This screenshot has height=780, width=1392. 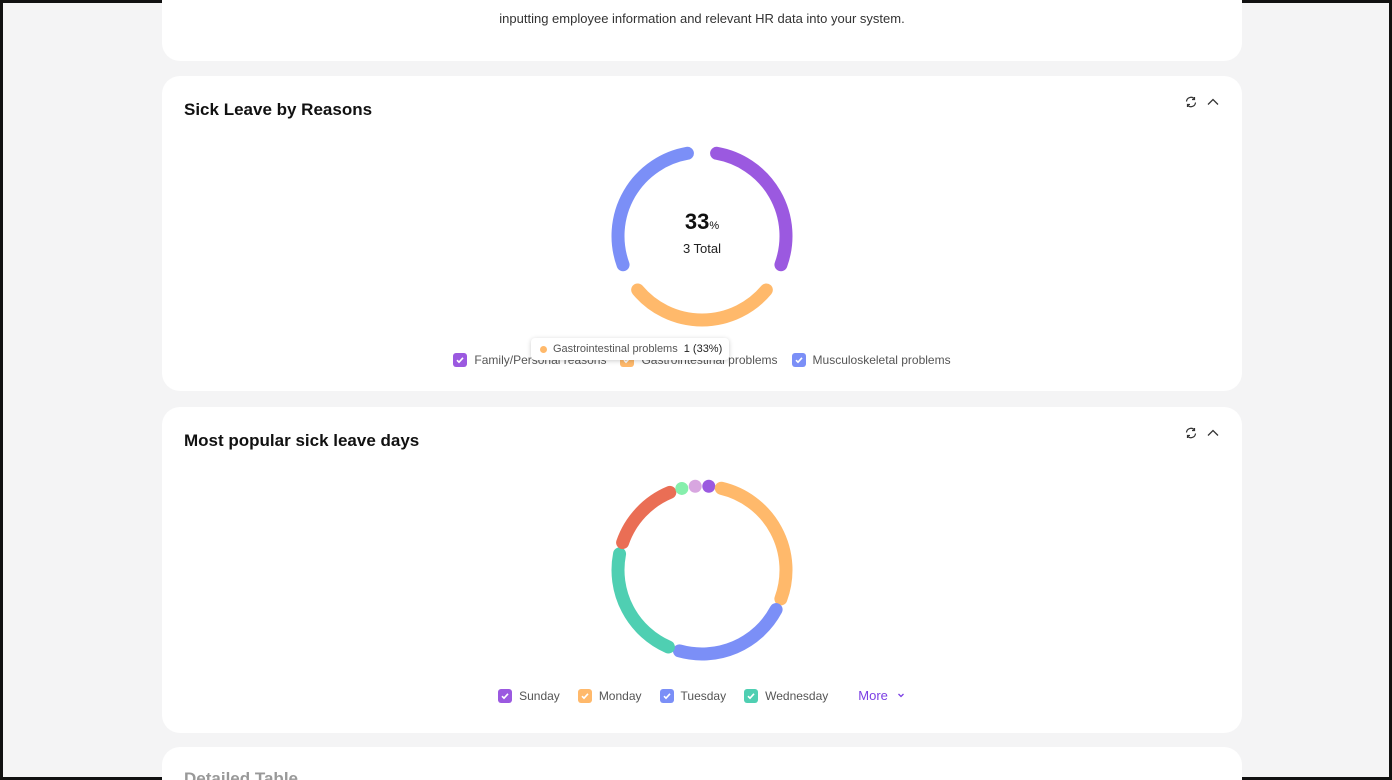 What do you see at coordinates (709, 486) in the screenshot?
I see `slice-sunday` at bounding box center [709, 486].